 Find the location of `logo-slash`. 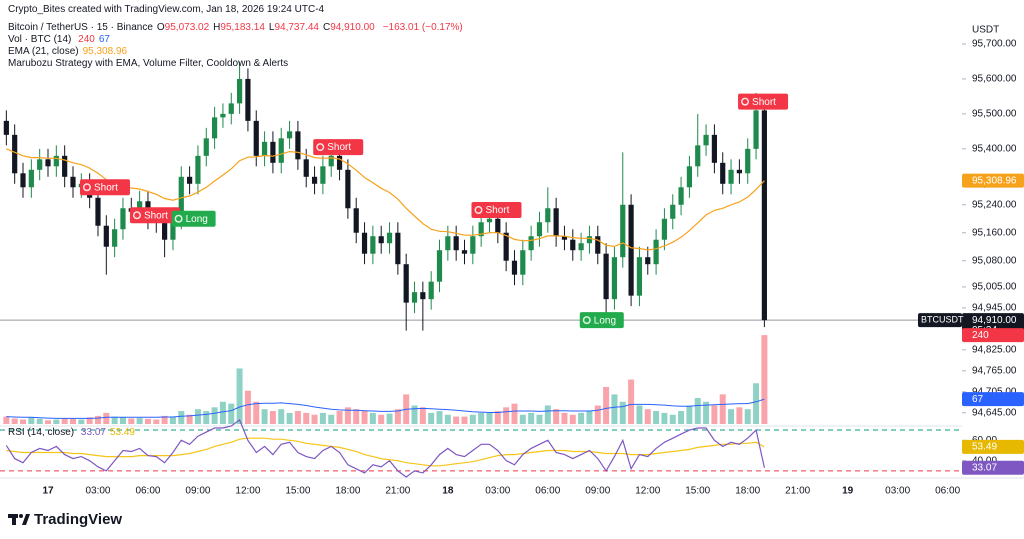

logo-slash is located at coordinates (26, 519).